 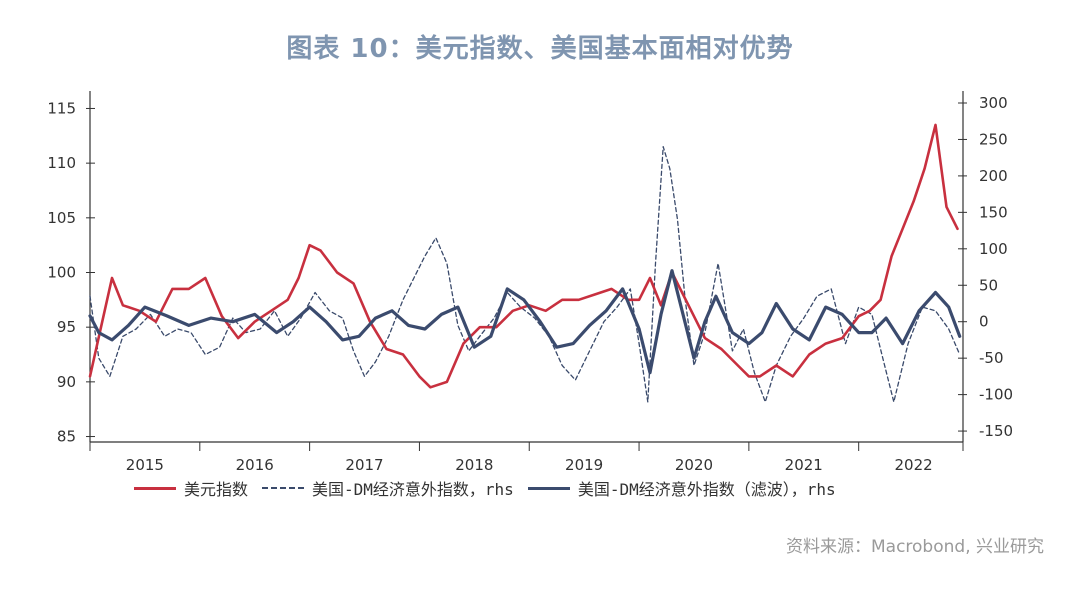 What do you see at coordinates (61, 273) in the screenshot?
I see `y-left-tick-label: 100` at bounding box center [61, 273].